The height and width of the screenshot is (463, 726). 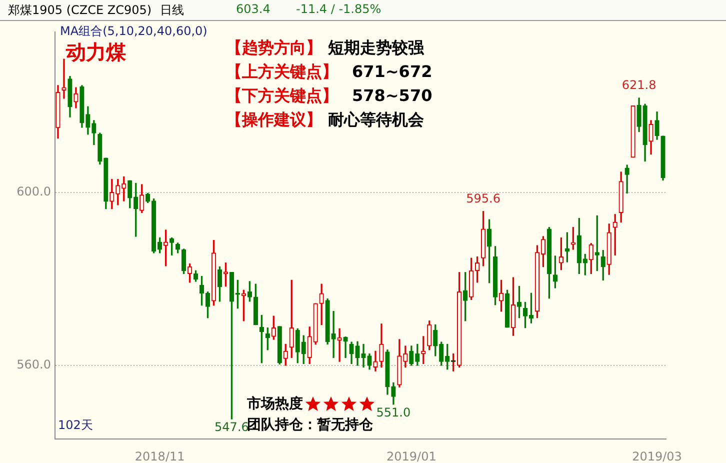 I want to click on annotation: 【下方关键点】, so click(x=282, y=95).